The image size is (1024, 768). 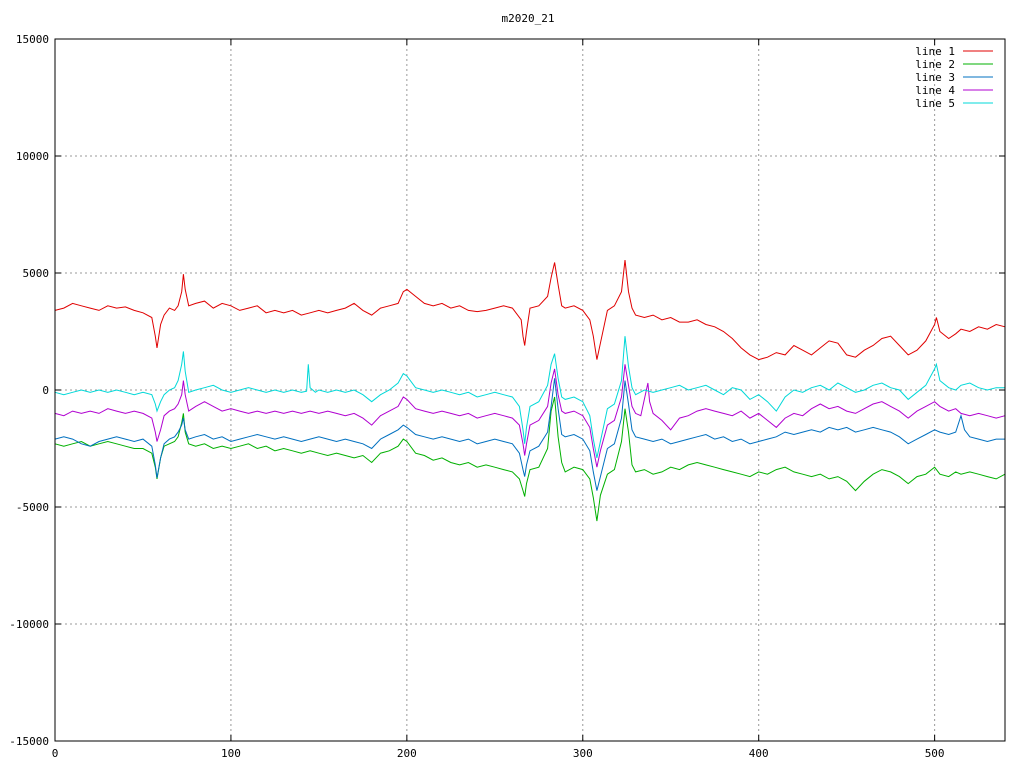 What do you see at coordinates (55, 753) in the screenshot?
I see `x-tick-label: 0` at bounding box center [55, 753].